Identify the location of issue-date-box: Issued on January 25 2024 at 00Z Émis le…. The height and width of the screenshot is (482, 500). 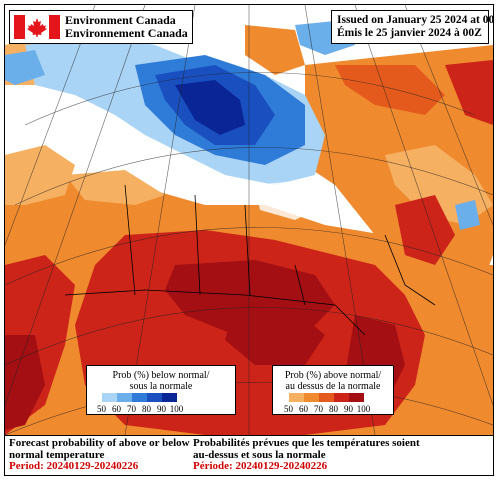
(412, 27).